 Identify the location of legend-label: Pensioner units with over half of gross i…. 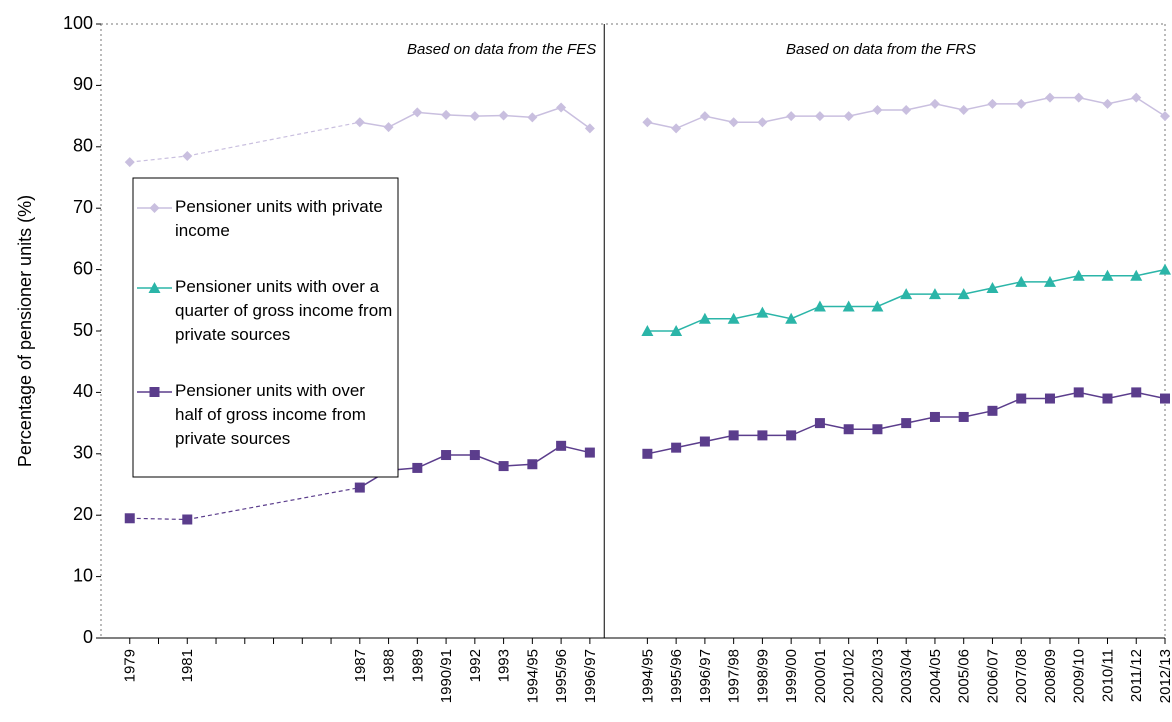
(270, 414).